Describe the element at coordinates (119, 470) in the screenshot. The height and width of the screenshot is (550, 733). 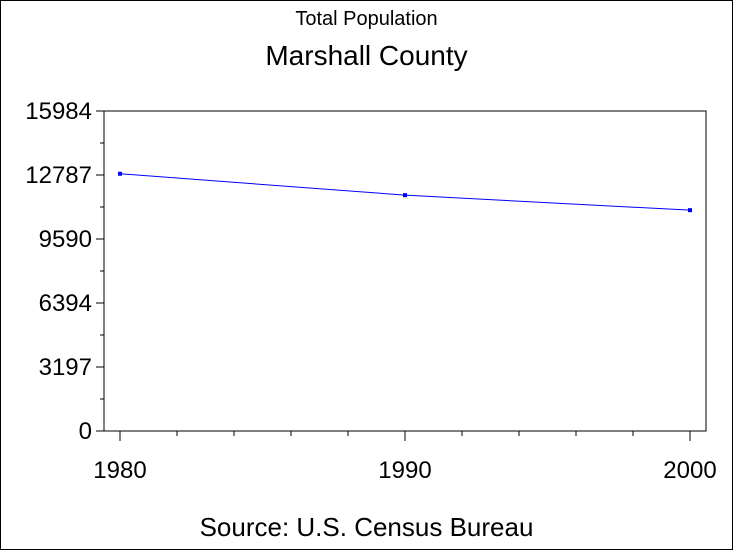
I see `x-tick-label: 1980` at that location.